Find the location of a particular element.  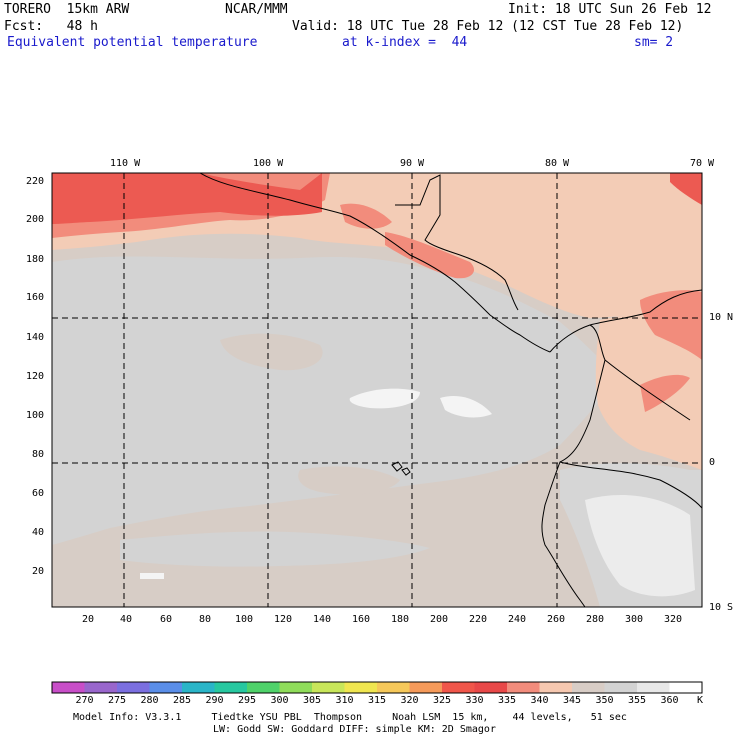

grid-y-label: 140 is located at coordinates (35, 337).